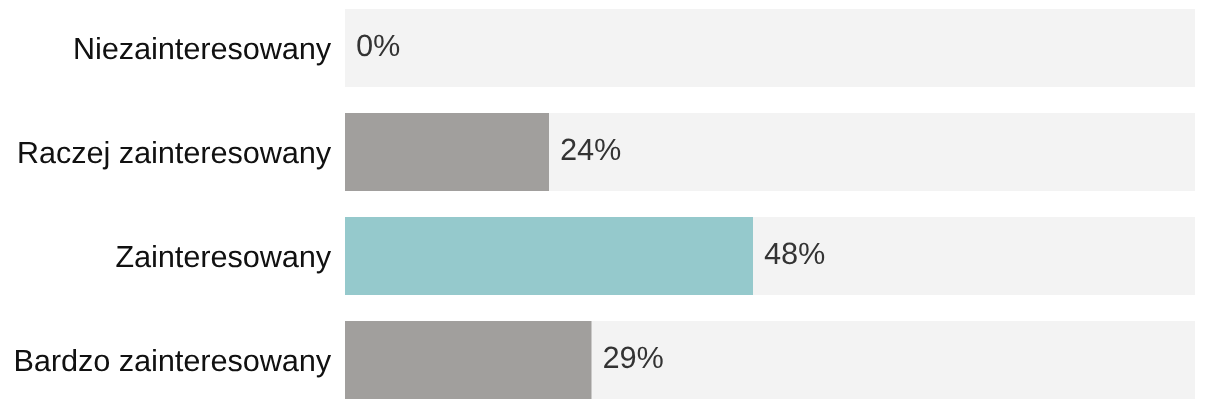  What do you see at coordinates (794, 253) in the screenshot?
I see `data-label: 48%` at bounding box center [794, 253].